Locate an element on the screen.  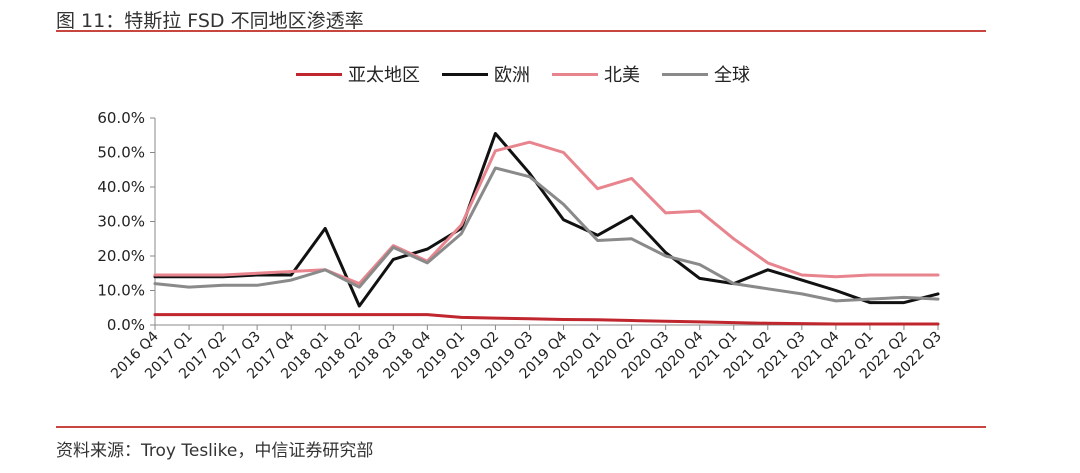
legend-item-europe: 欧洲 is located at coordinates (486, 74).